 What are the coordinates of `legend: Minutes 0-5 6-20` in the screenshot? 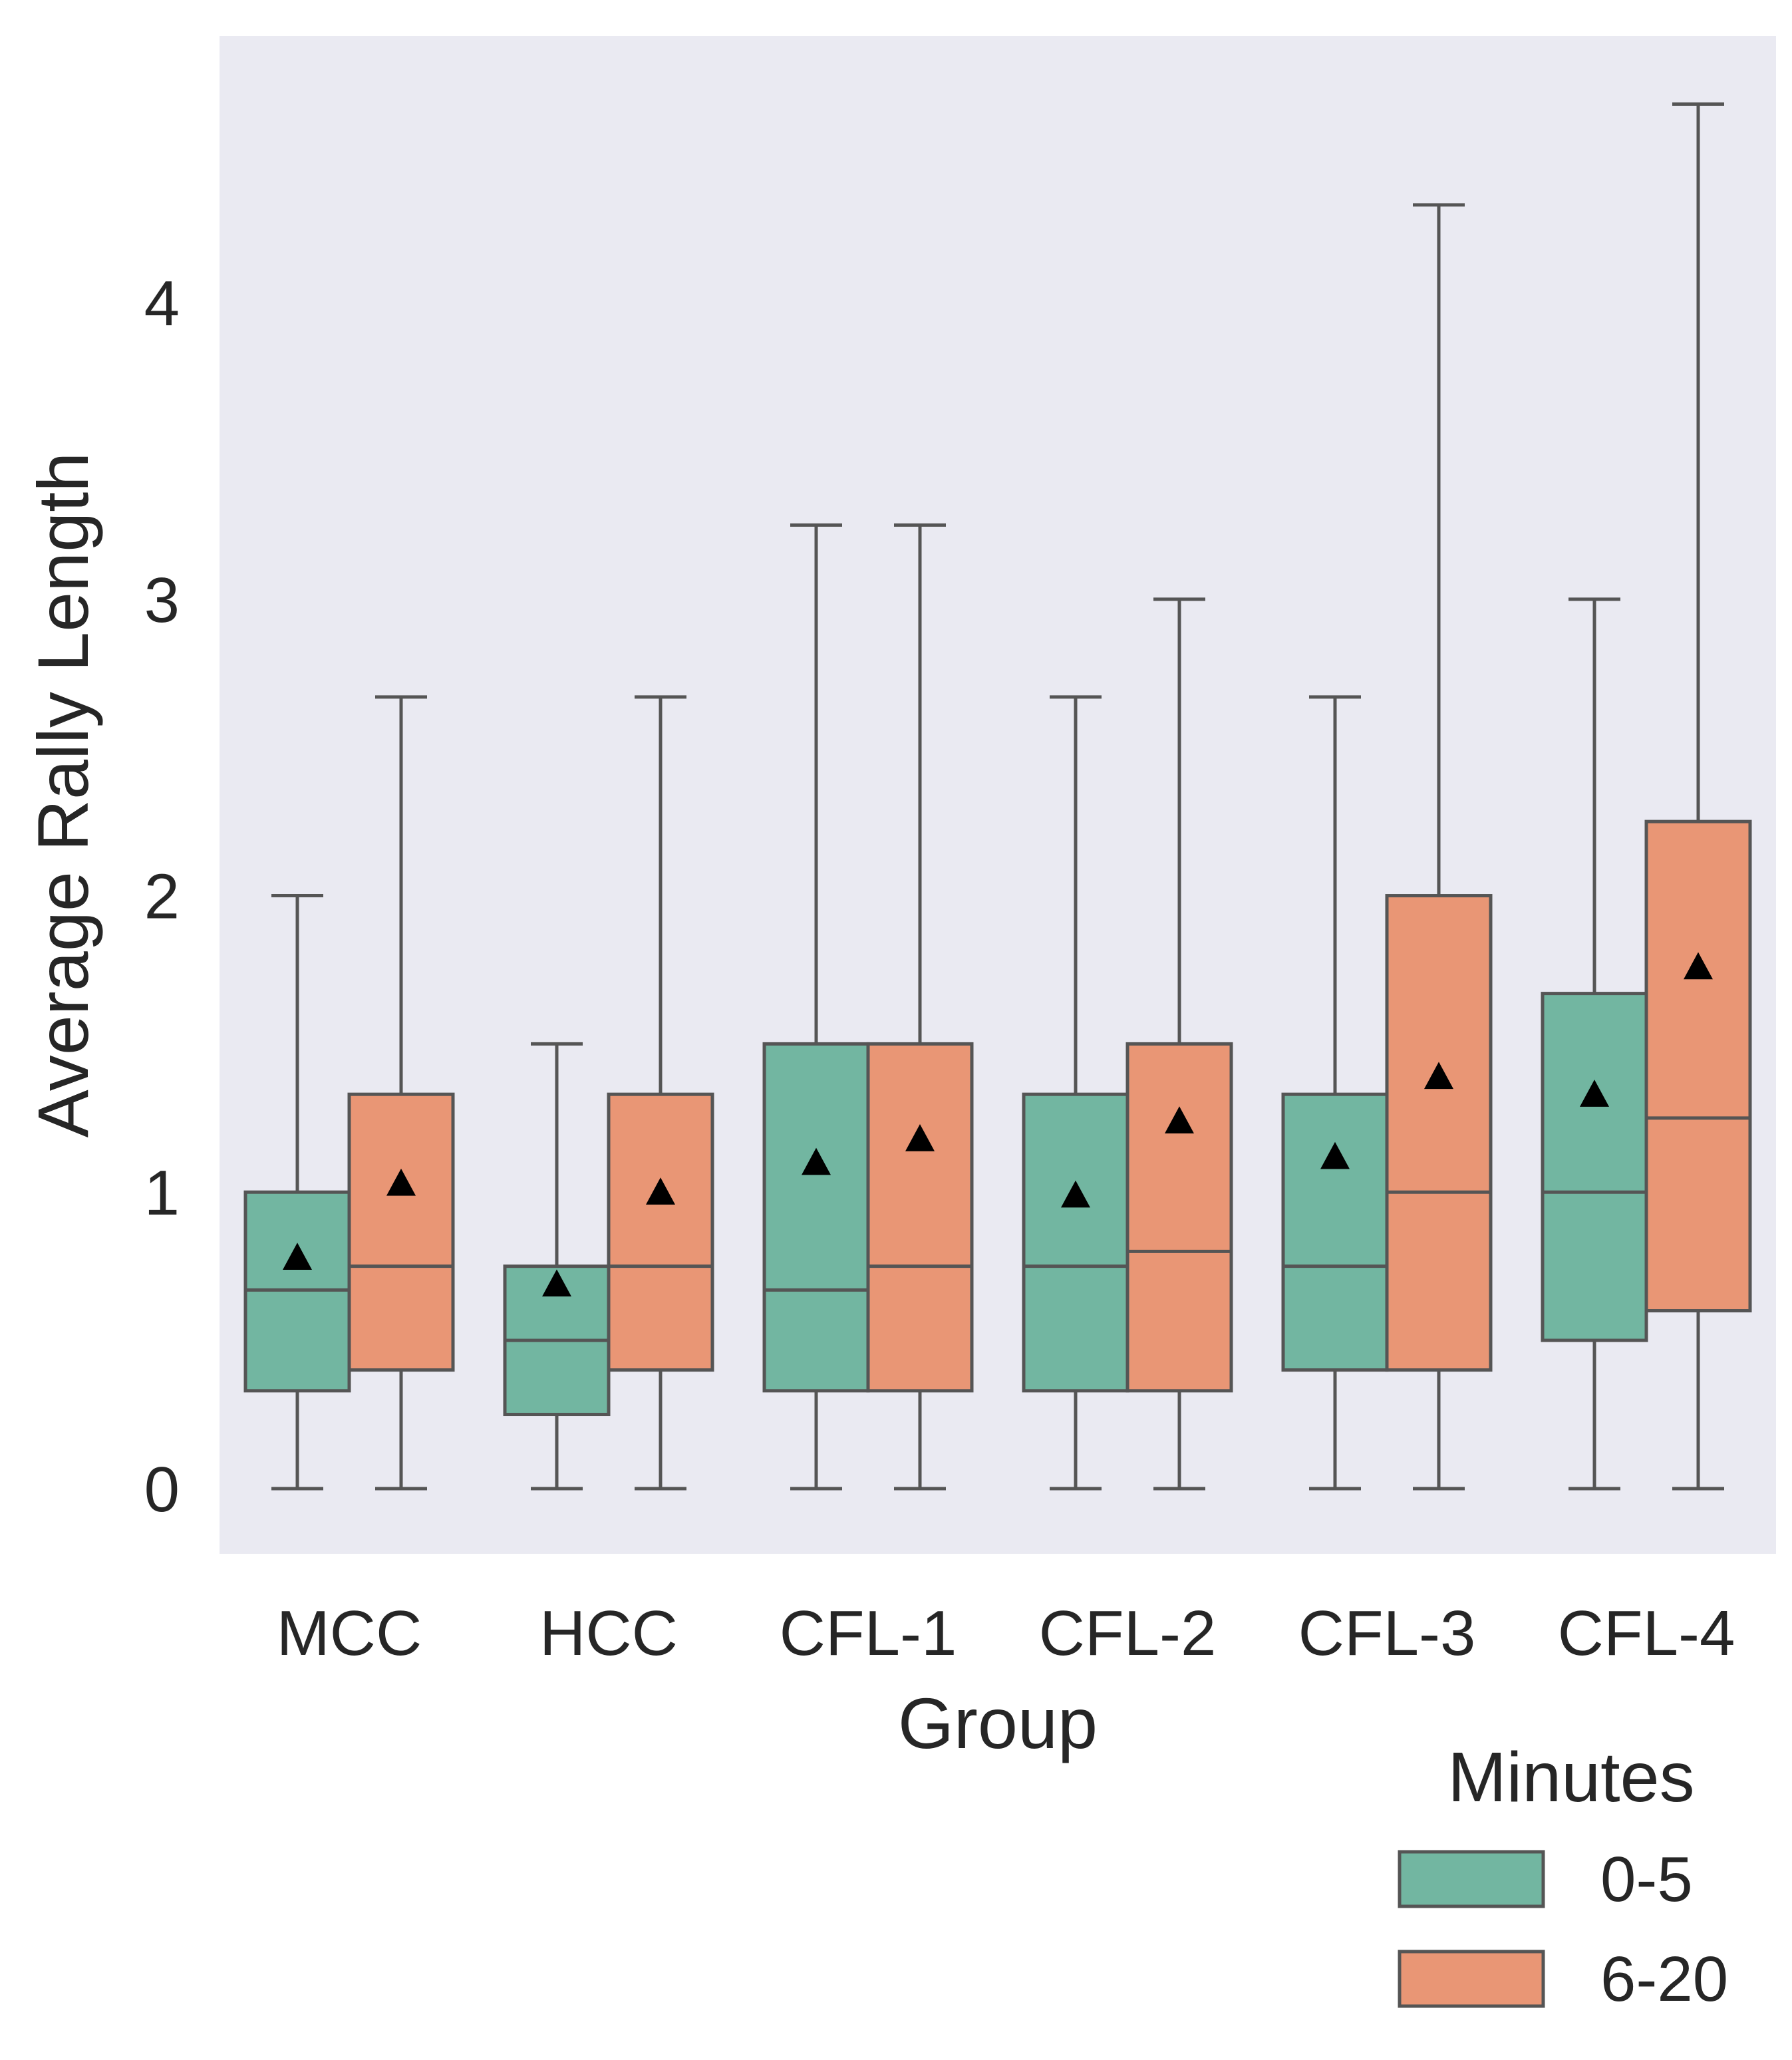 It's located at (1563, 1876).